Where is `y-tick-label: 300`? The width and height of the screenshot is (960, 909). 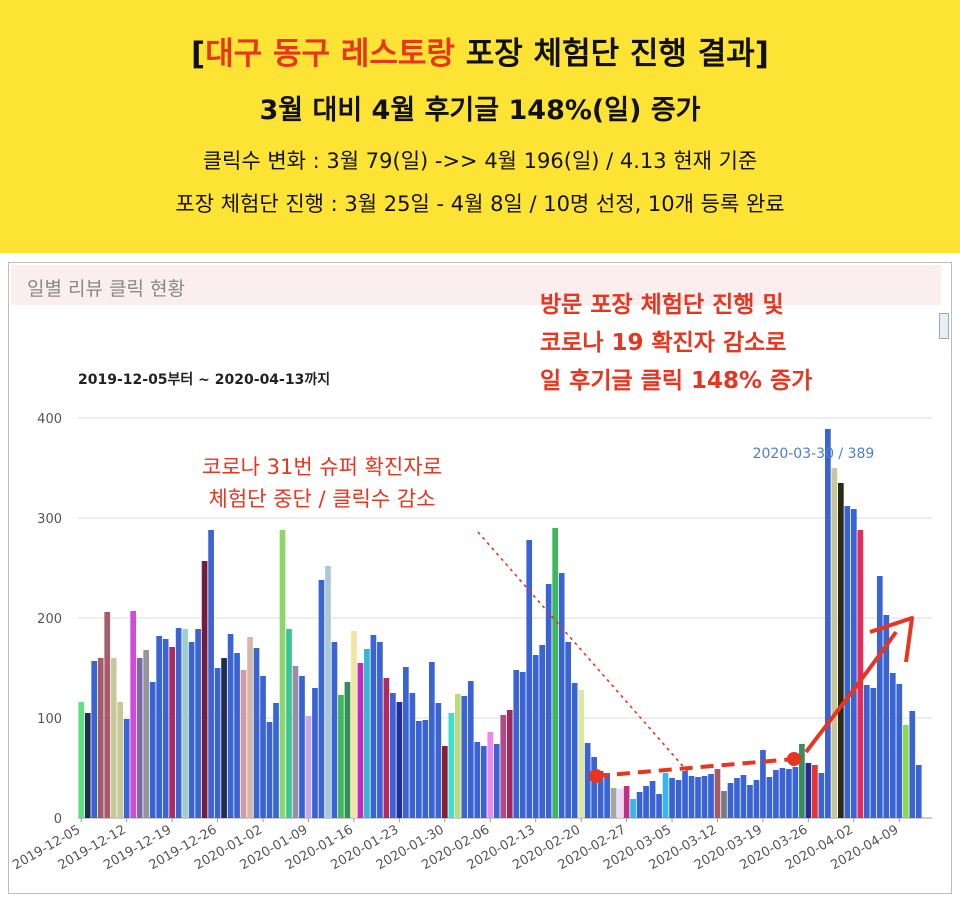
y-tick-label: 300 is located at coordinates (49, 519).